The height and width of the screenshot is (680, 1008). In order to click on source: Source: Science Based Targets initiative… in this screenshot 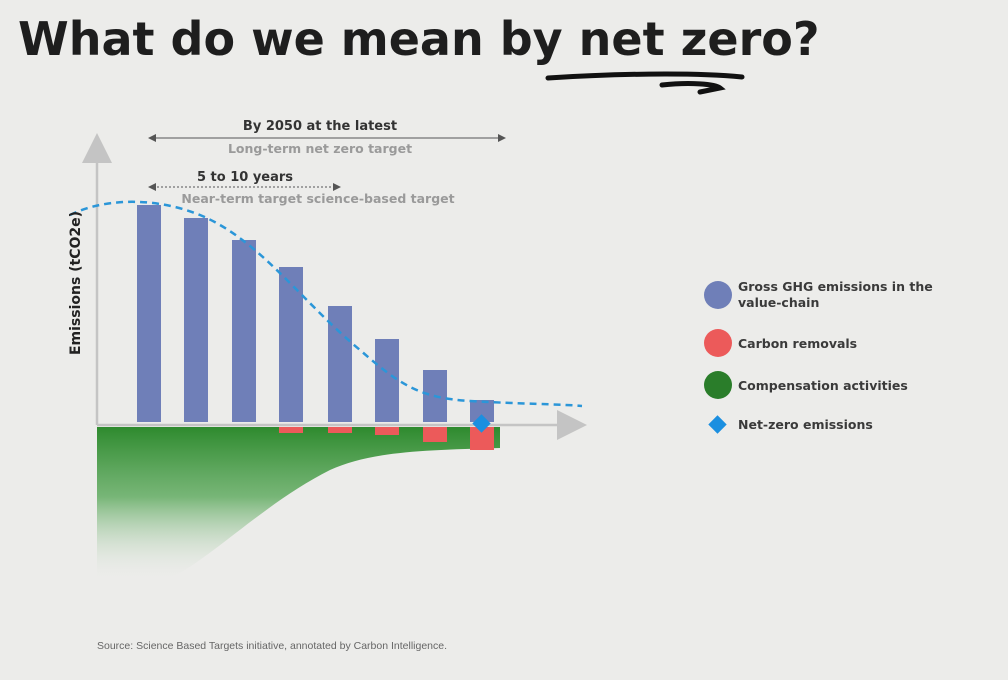, I will do `click(272, 646)`.